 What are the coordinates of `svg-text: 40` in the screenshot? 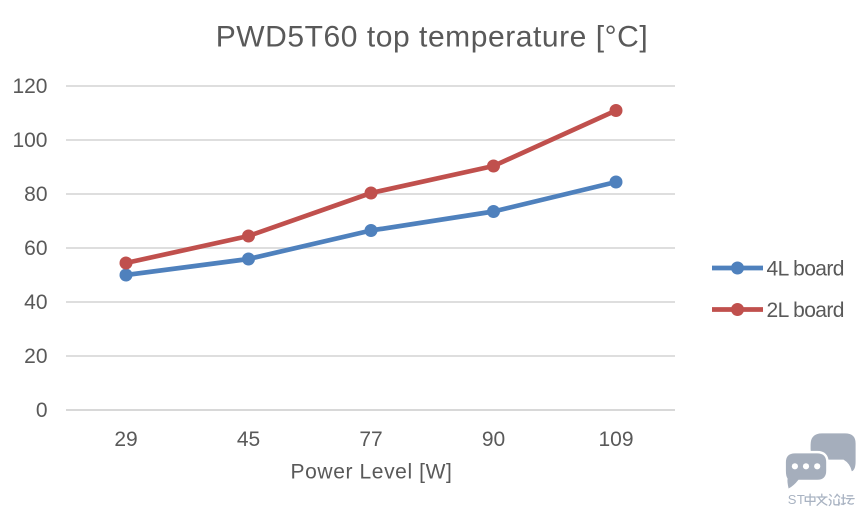 It's located at (35, 302).